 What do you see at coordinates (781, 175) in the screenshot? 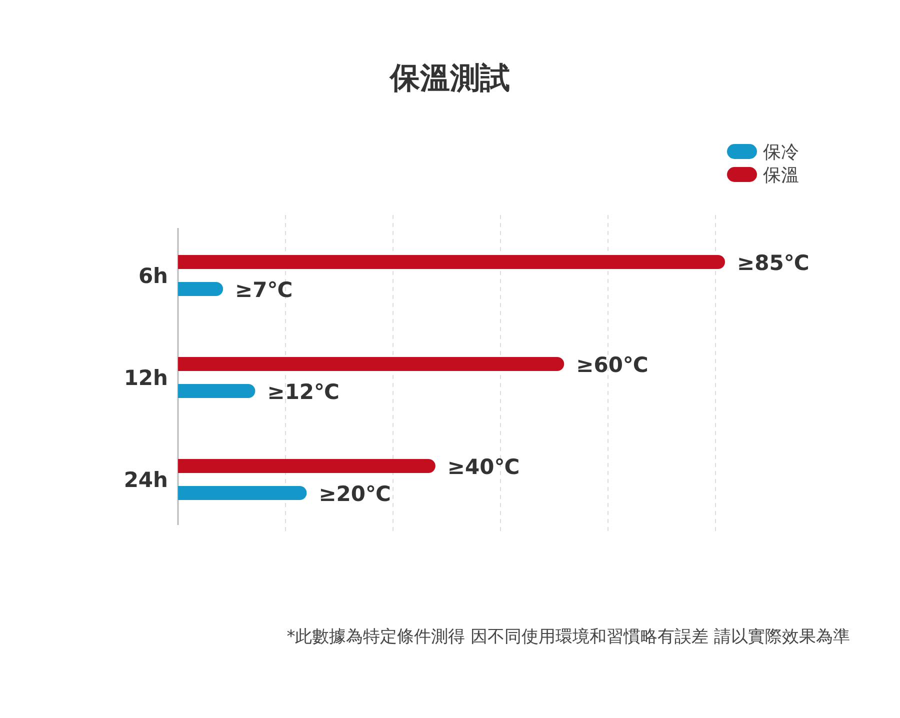
I see `legend-label: 保溫` at bounding box center [781, 175].